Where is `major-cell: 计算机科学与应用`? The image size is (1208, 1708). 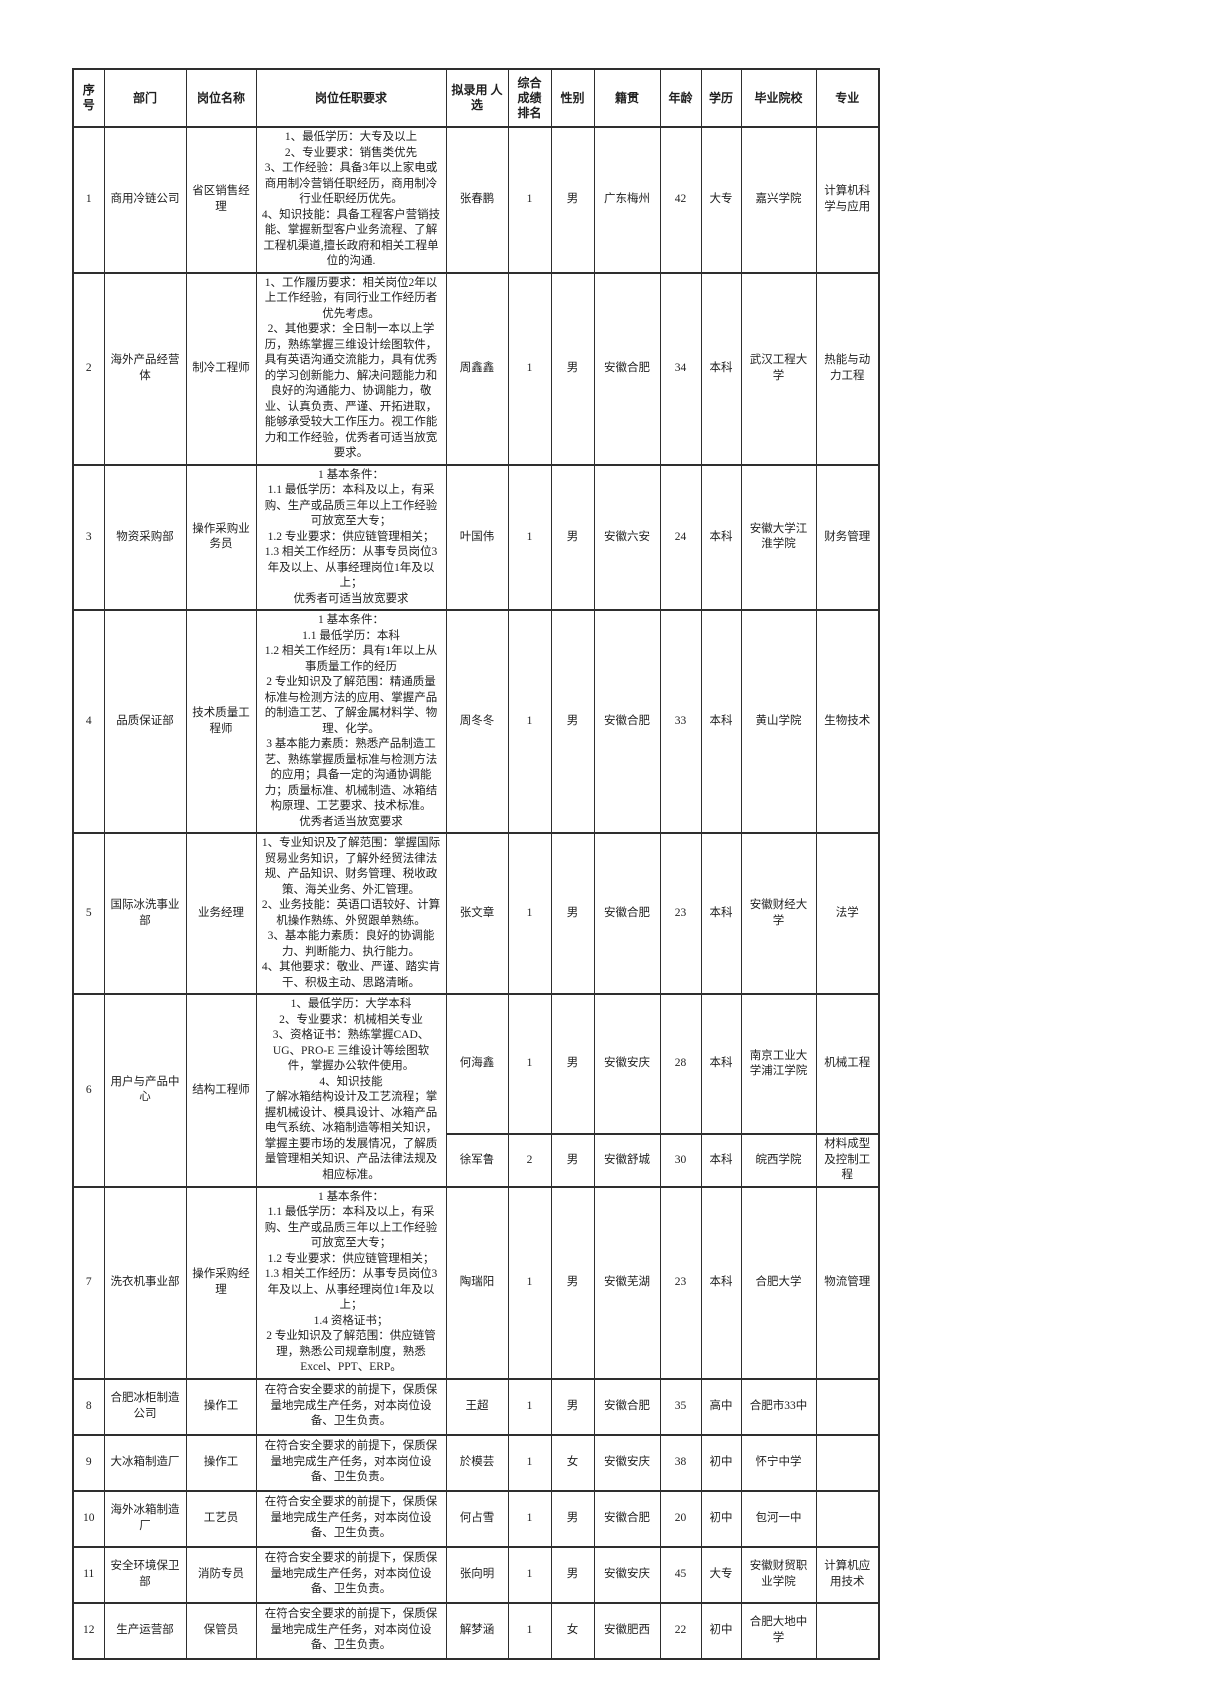
major-cell: 计算机科学与应用 is located at coordinates (847, 200).